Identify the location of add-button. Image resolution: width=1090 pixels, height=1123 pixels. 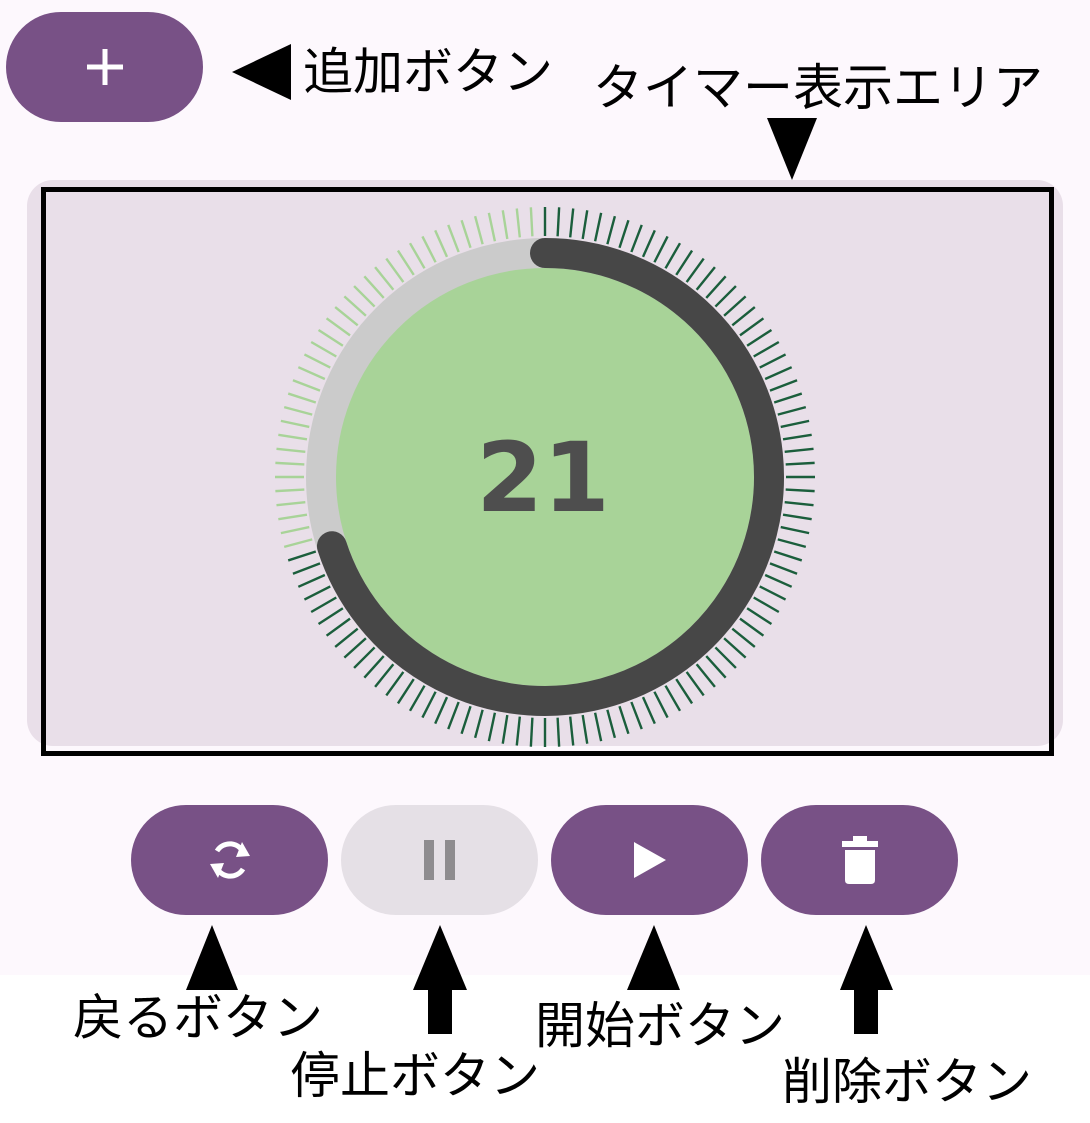
(104, 67).